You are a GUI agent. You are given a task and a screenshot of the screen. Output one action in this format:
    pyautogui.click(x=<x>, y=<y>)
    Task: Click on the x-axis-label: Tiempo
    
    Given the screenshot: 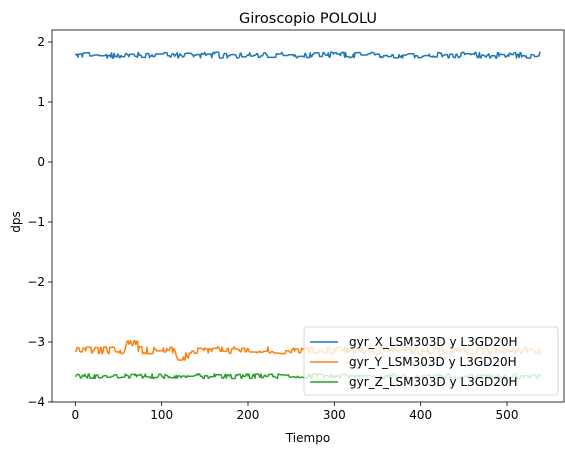 What is the action you would take?
    pyautogui.click(x=307, y=438)
    